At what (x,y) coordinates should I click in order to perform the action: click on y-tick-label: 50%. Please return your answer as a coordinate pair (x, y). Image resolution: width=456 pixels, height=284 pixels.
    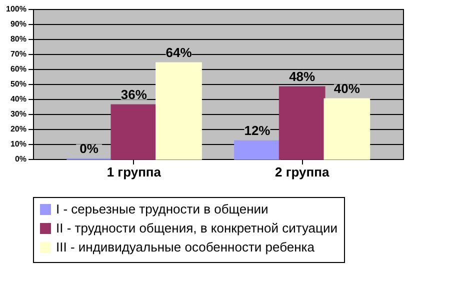
    Looking at the image, I should click on (18, 84).